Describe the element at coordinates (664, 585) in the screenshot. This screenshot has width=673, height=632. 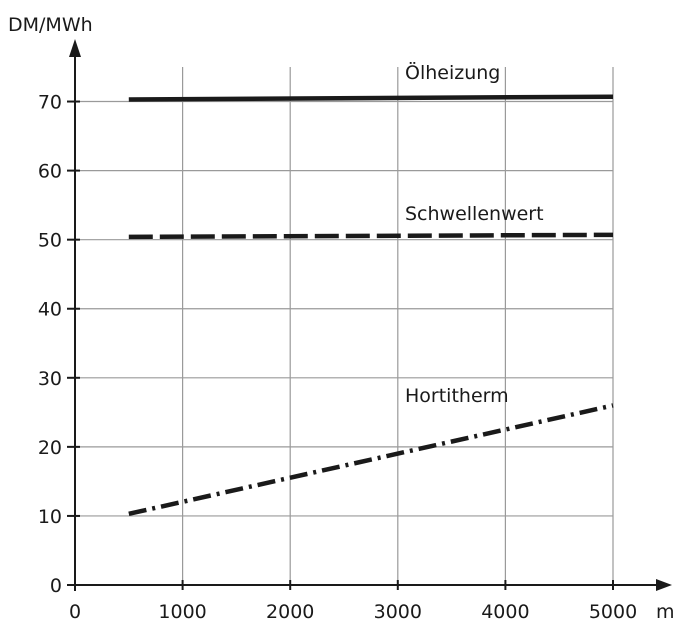
I see `x-axis-arrow` at that location.